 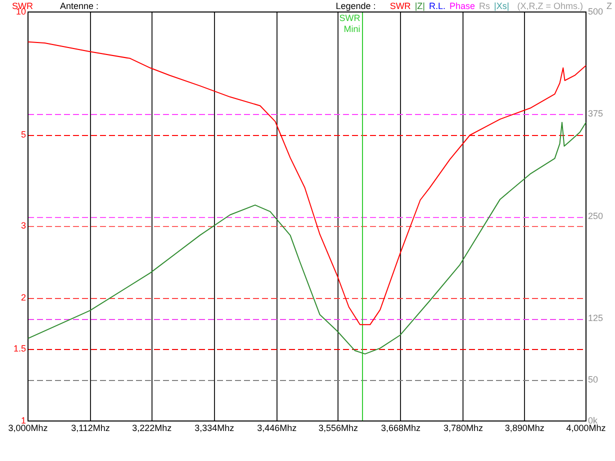 I want to click on text: |Z|, so click(x=419, y=6).